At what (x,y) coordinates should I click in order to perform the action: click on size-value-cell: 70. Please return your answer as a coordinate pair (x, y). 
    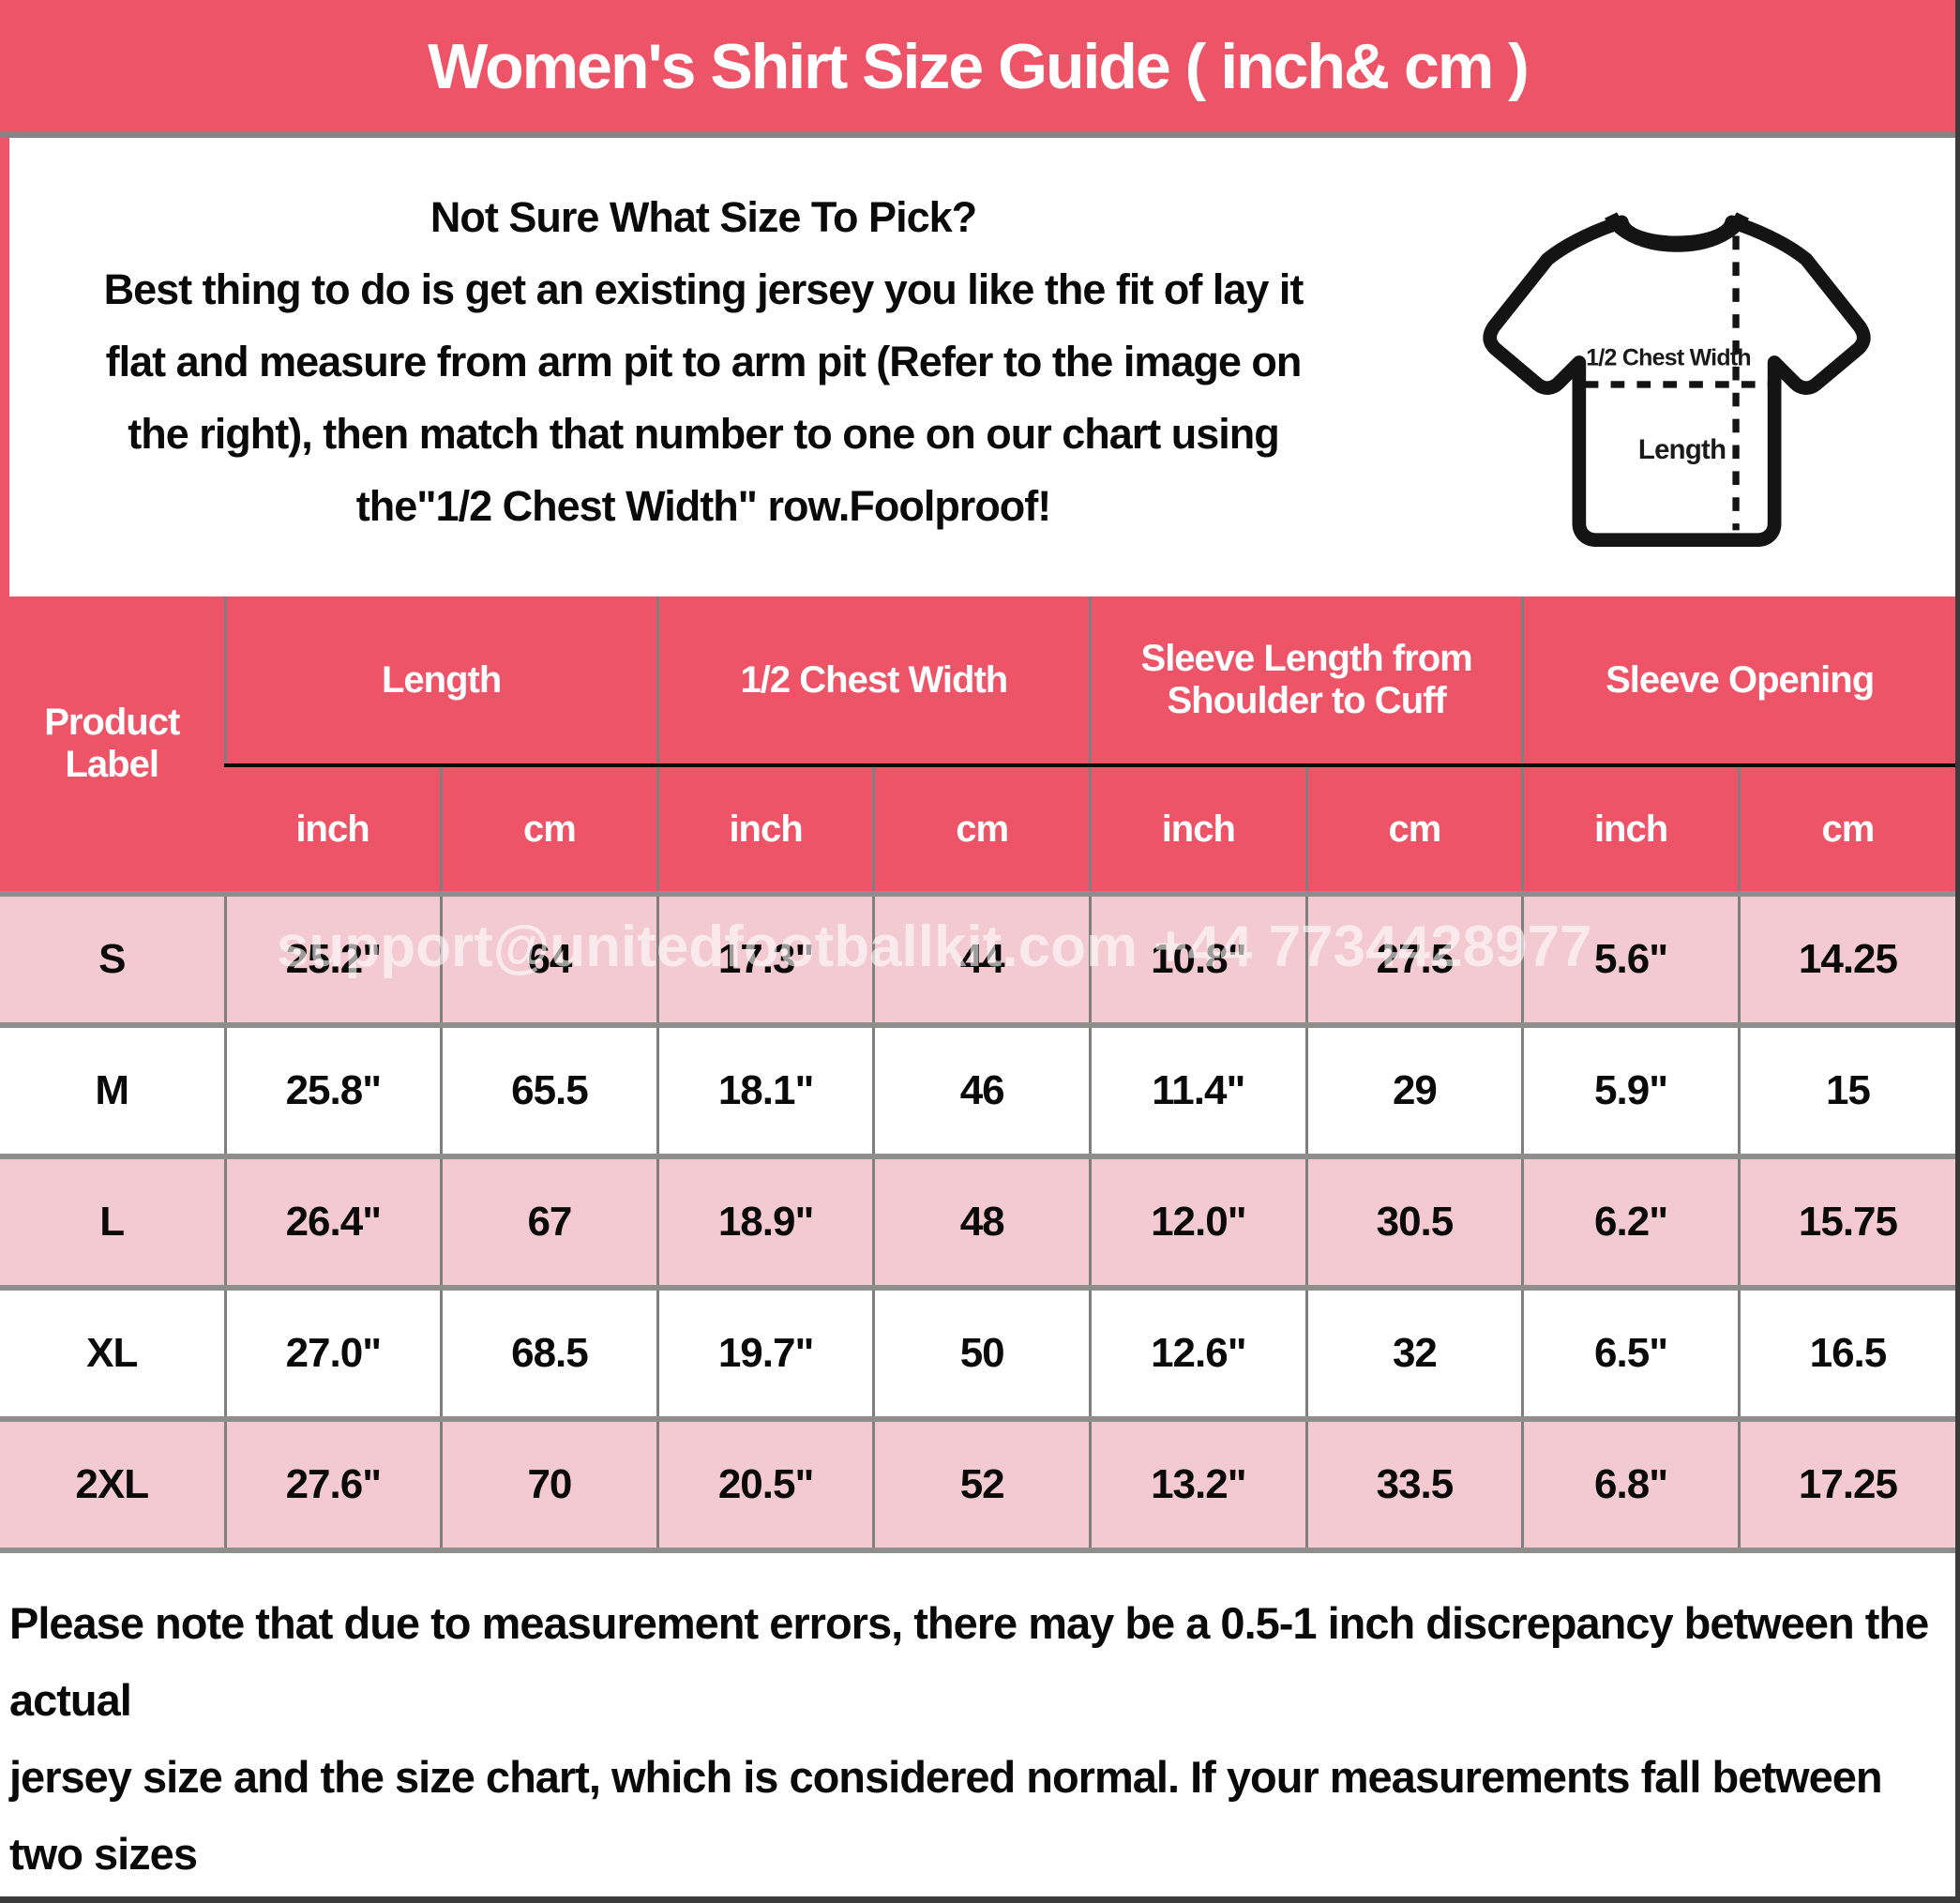
    Looking at the image, I should click on (549, 1484).